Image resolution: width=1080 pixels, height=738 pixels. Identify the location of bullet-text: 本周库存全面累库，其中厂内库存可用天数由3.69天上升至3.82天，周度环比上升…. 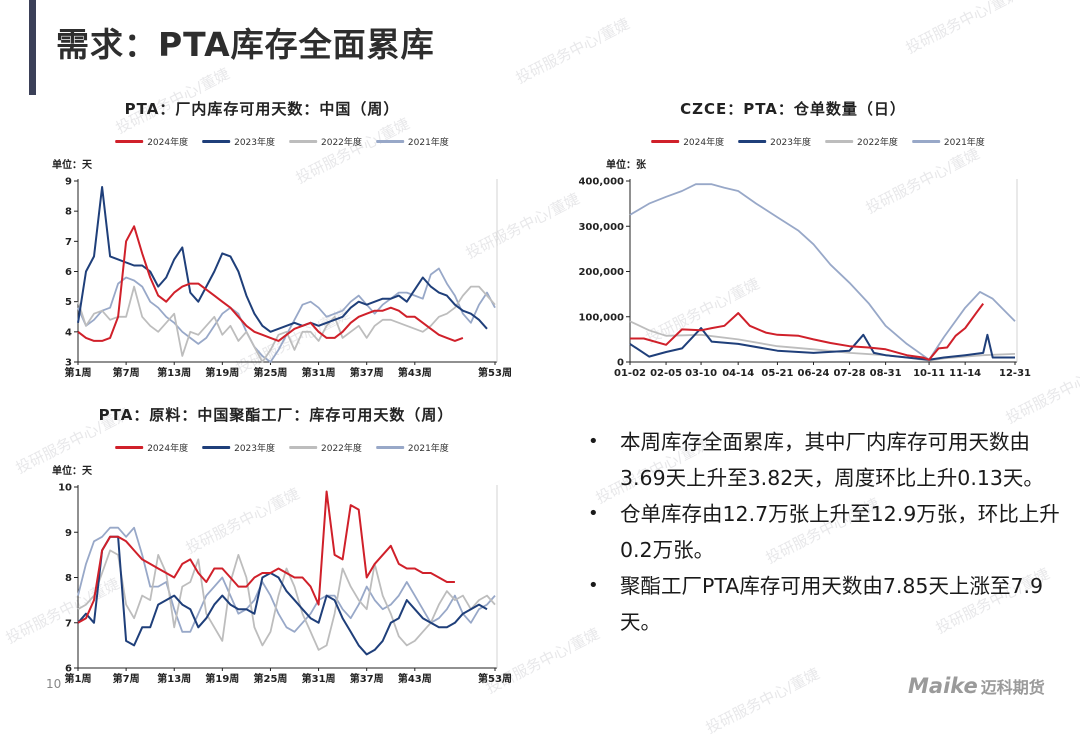
(832, 460).